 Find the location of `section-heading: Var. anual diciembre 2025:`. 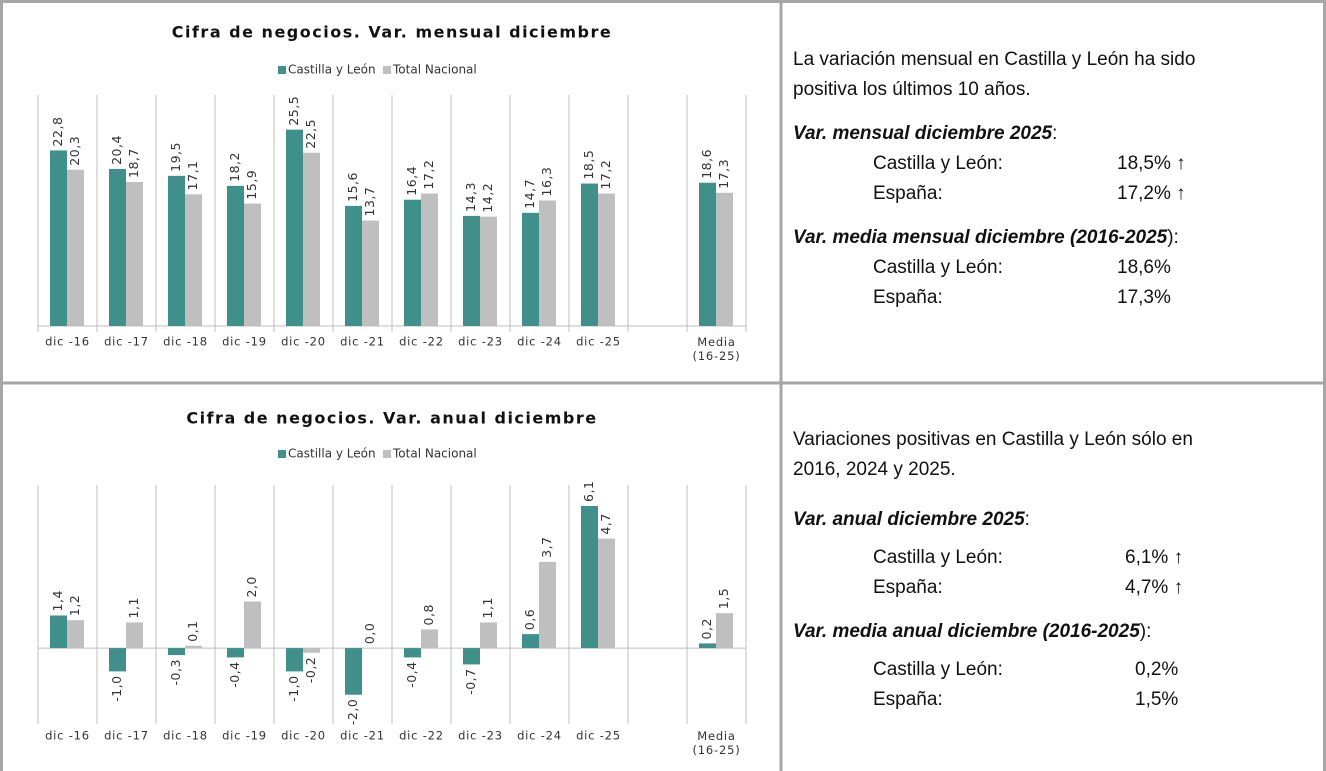

section-heading: Var. anual diciembre 2025: is located at coordinates (1055, 520).